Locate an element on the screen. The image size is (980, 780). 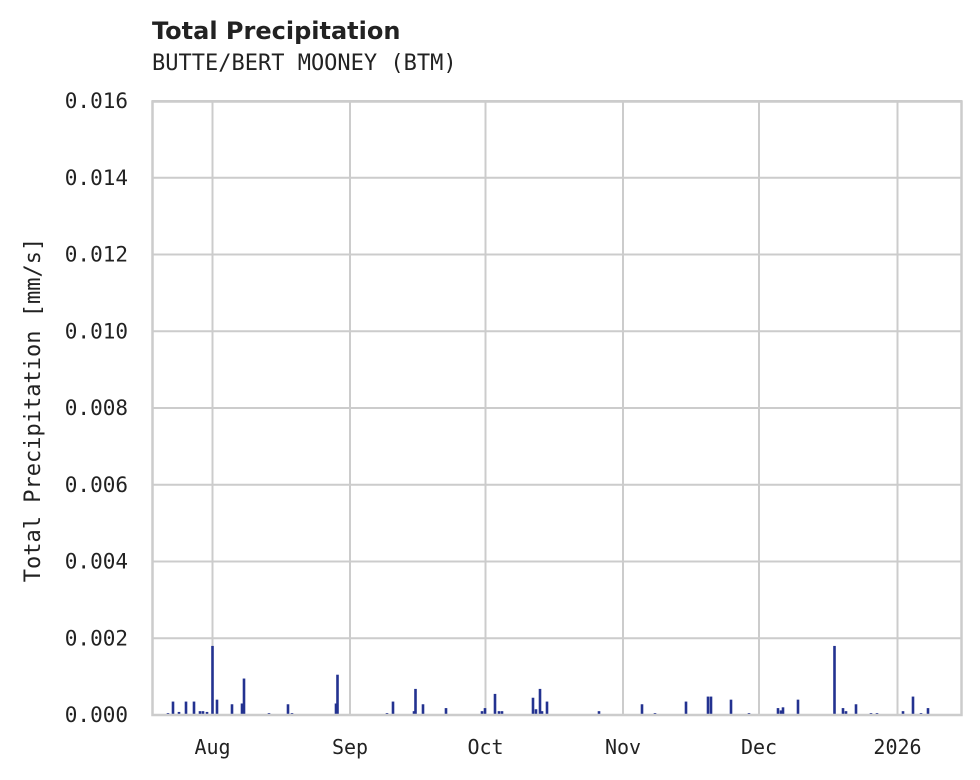
x-tick-label: Dec is located at coordinates (759, 747).